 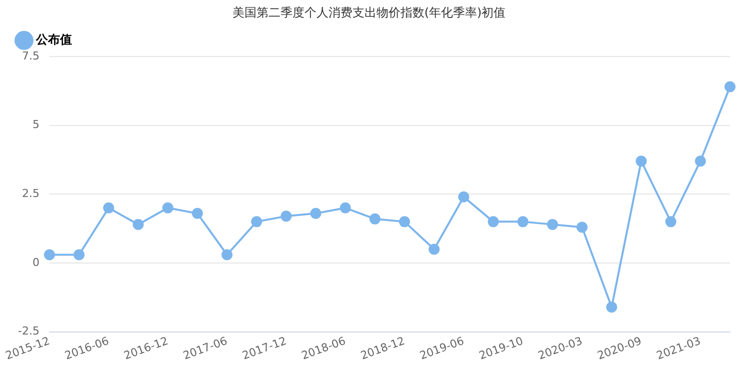 I want to click on y-tick-label: 7.5, so click(x=31, y=55).